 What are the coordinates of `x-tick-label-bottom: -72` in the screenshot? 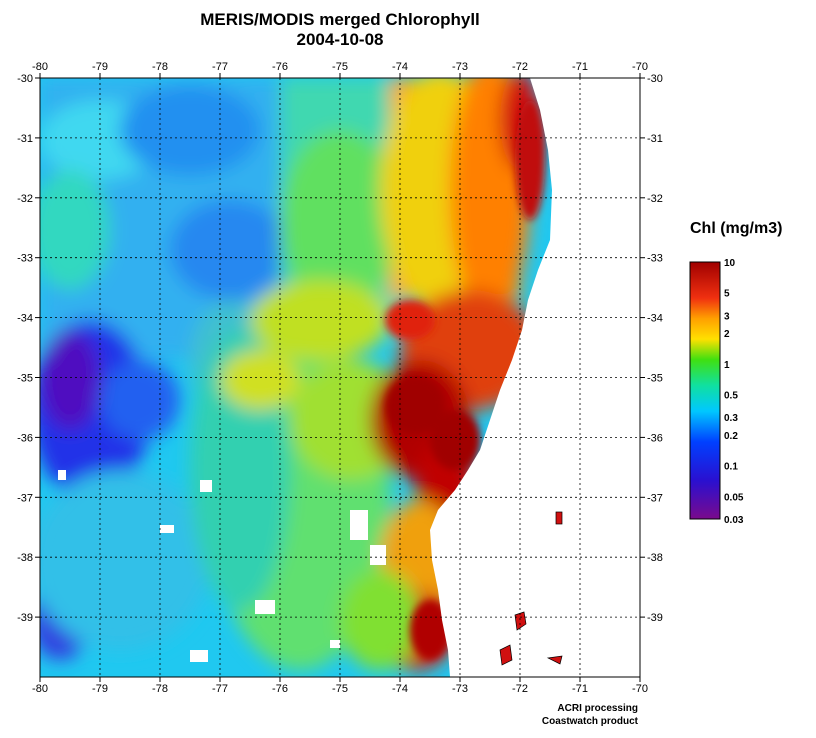 It's located at (520, 689).